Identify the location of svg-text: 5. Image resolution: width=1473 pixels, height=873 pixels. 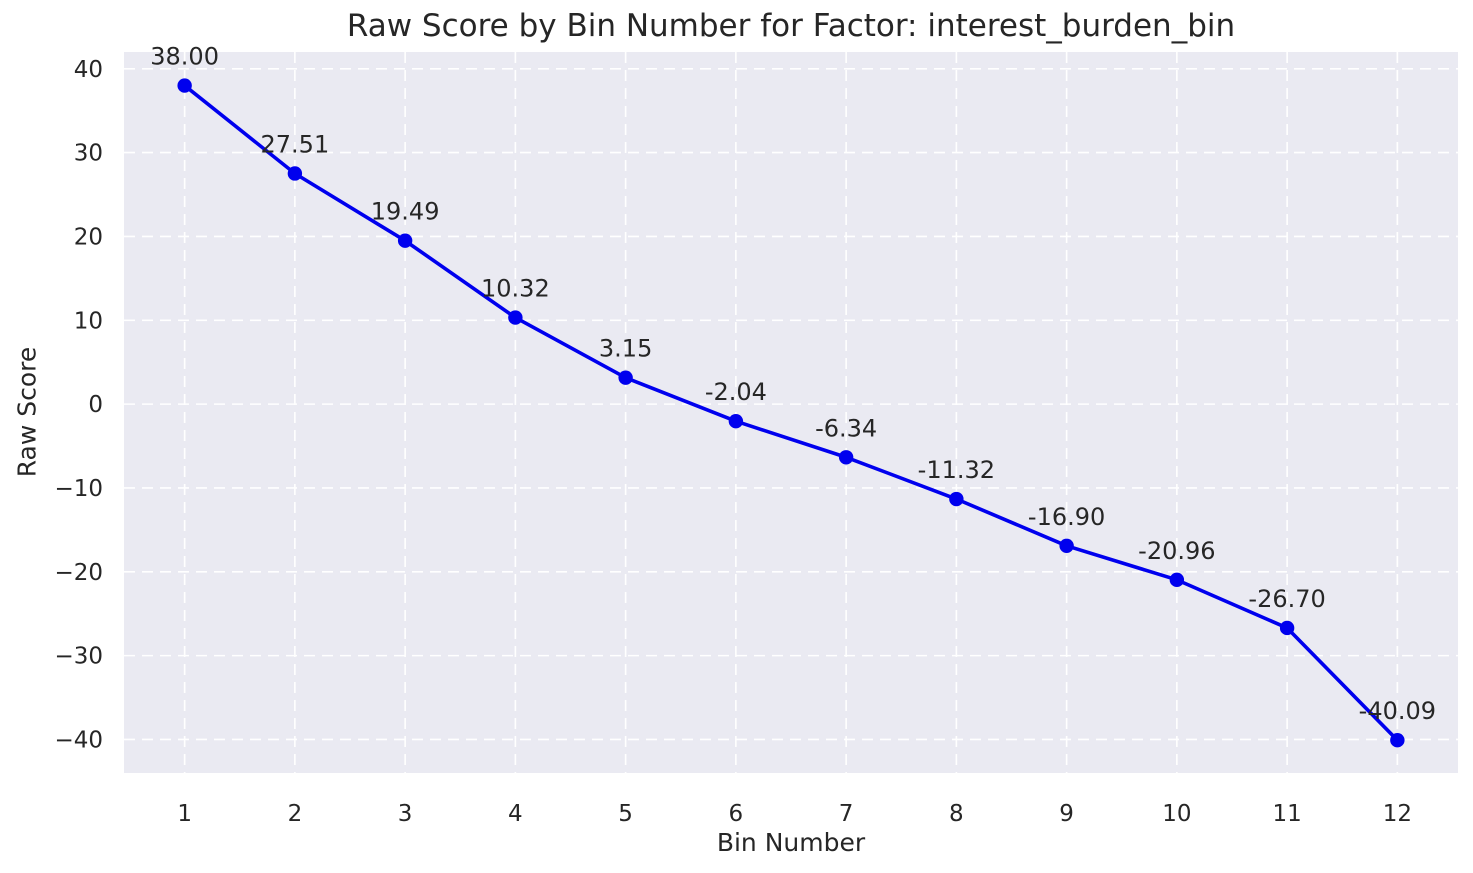
(625, 814).